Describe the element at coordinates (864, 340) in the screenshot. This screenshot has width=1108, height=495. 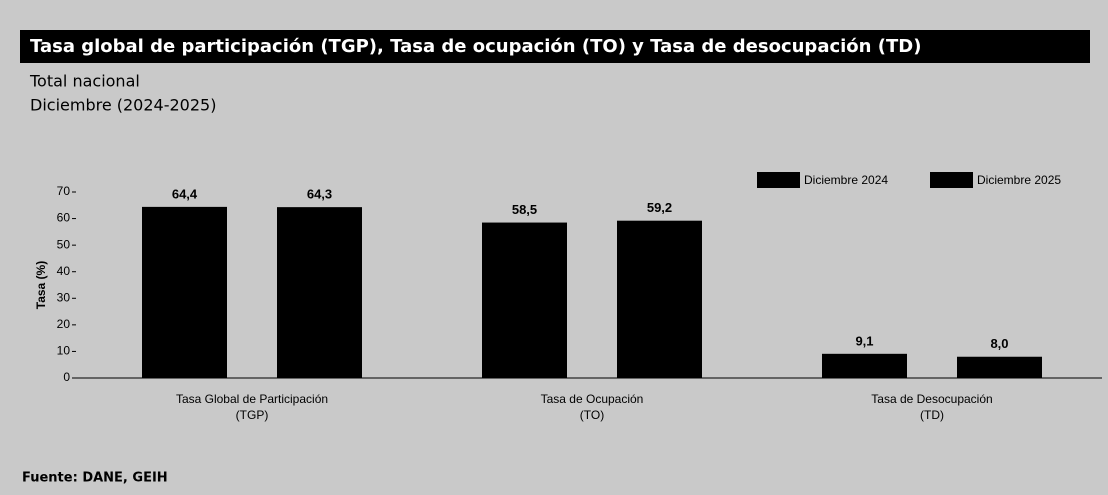
I see `value-label: 9,1` at that location.